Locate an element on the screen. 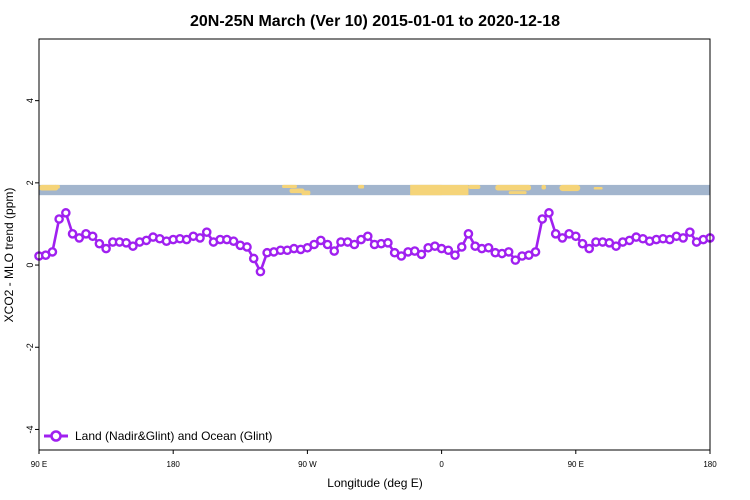 Image resolution: width=750 pixels, height=500 pixels. land-mass-africa is located at coordinates (426, 190).